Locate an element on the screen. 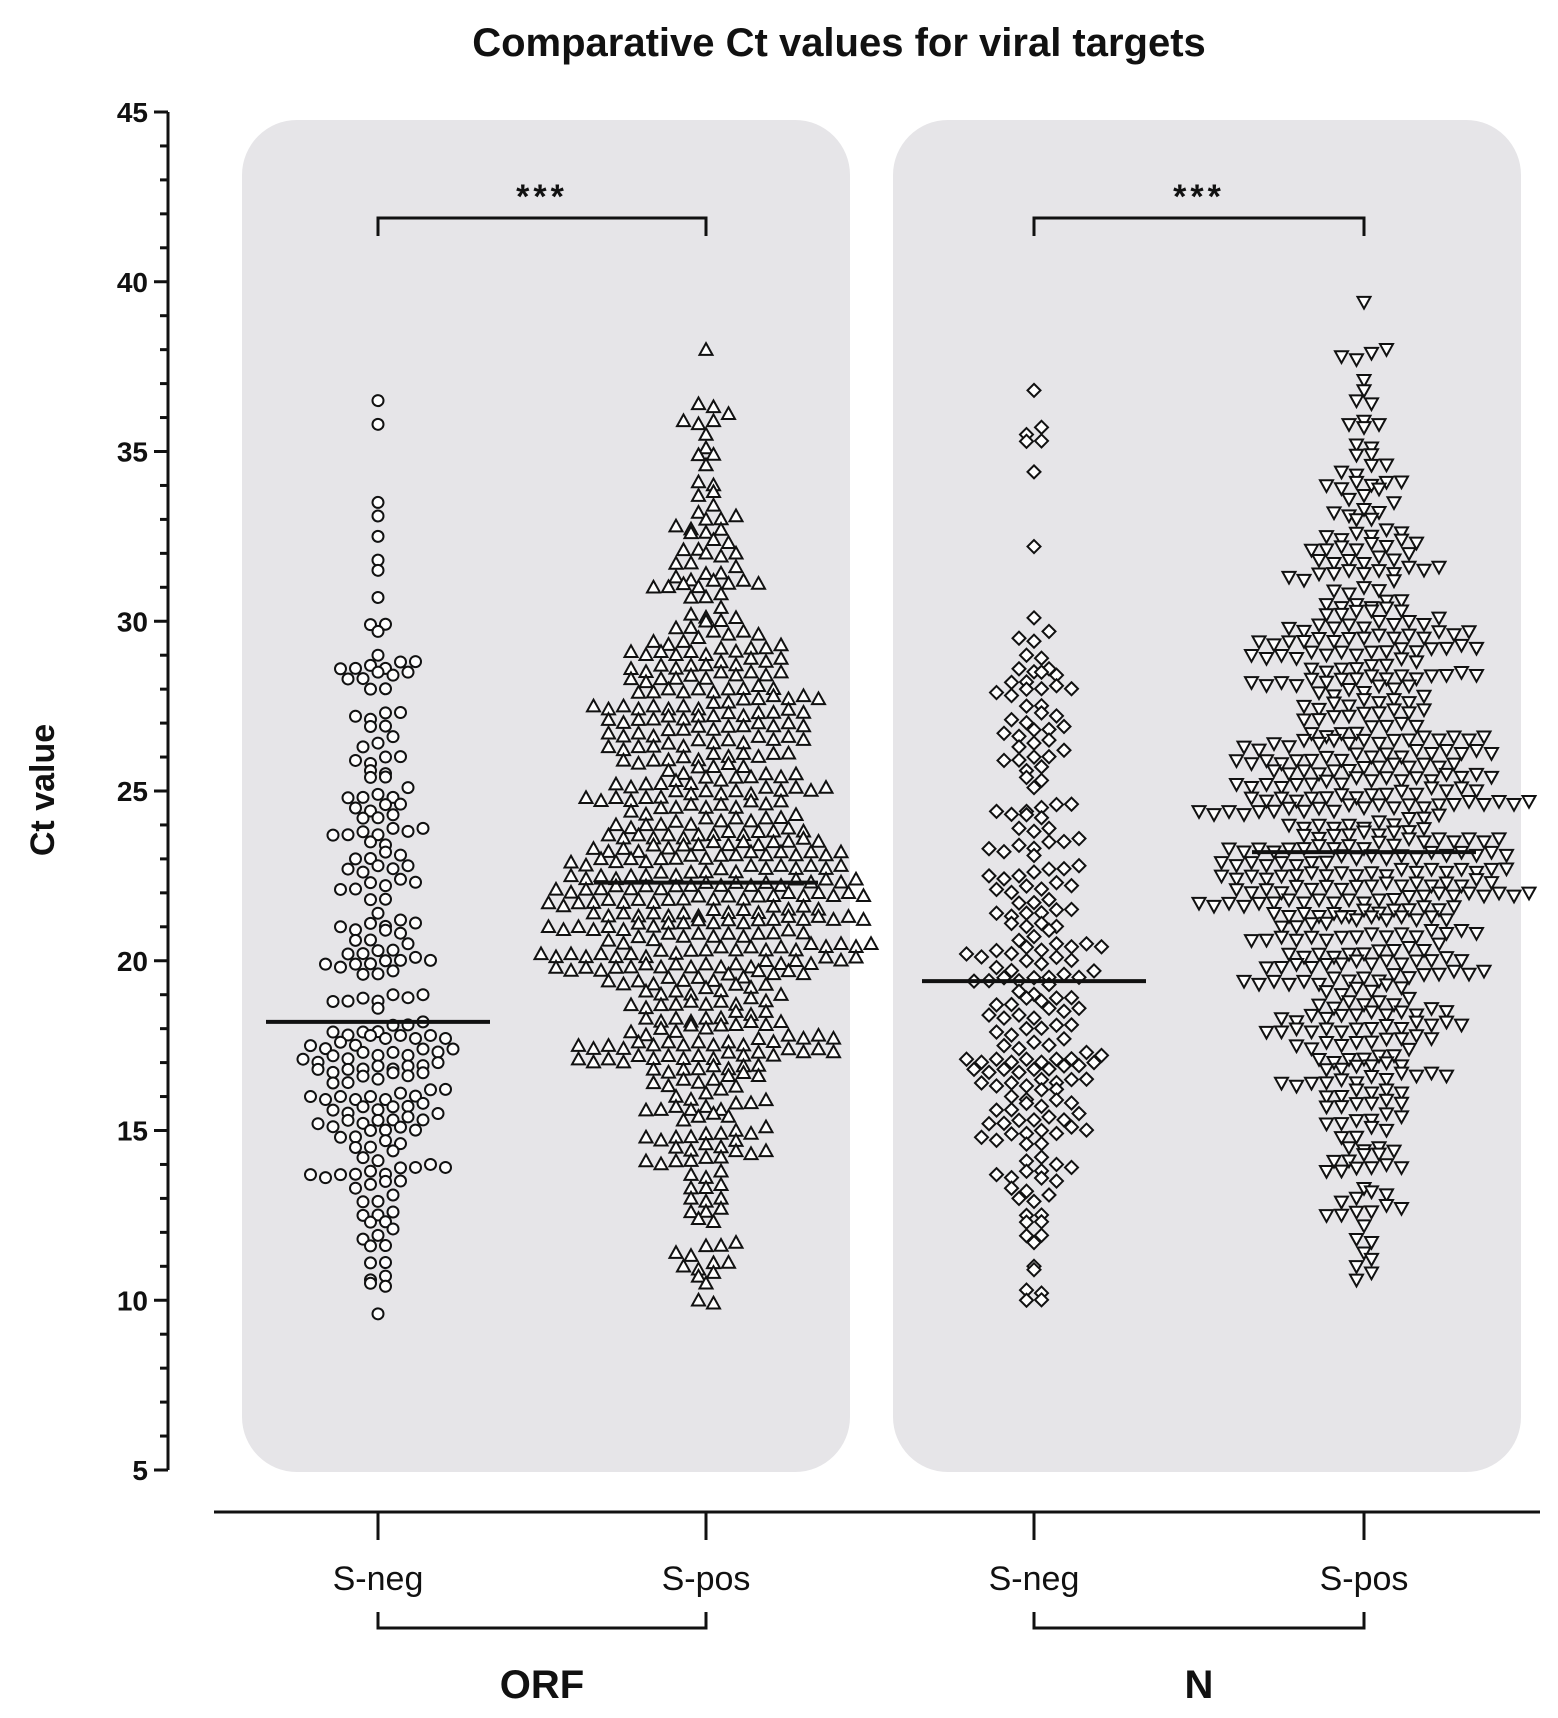 The height and width of the screenshot is (1718, 1558). median-lines is located at coordinates (871, 937).